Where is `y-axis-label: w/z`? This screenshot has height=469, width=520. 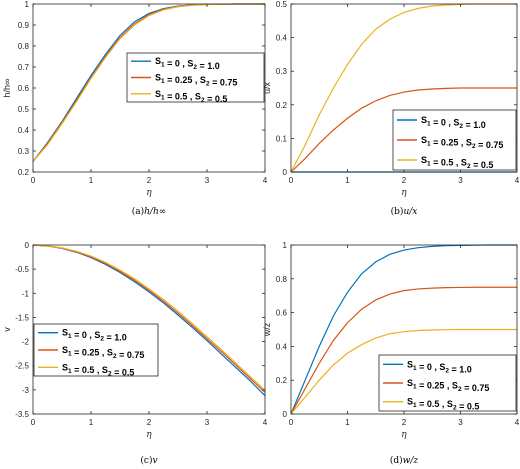
y-axis-label: w/z is located at coordinates (267, 329).